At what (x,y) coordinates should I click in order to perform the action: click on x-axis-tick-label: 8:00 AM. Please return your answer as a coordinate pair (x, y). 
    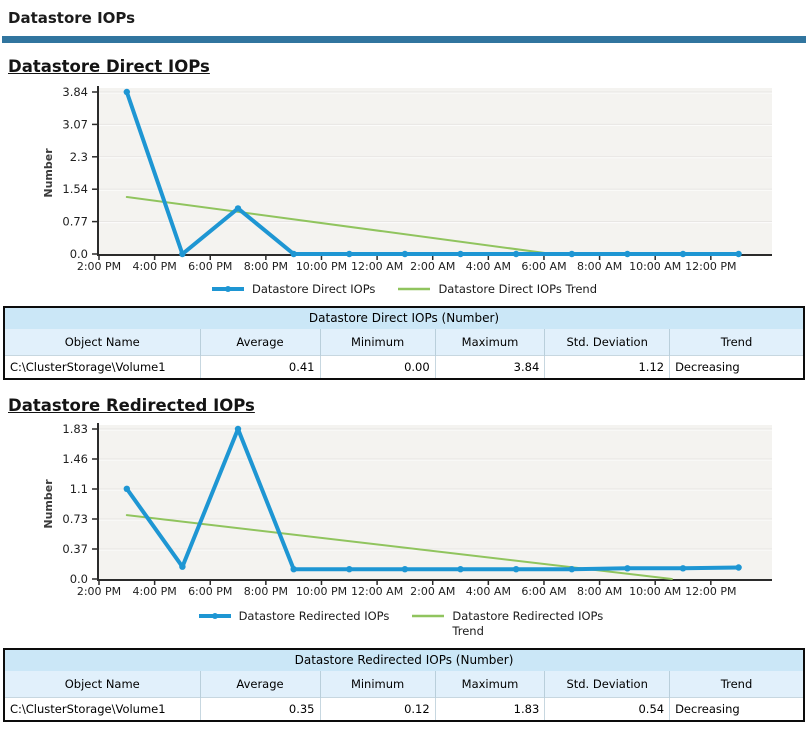
    Looking at the image, I should click on (599, 266).